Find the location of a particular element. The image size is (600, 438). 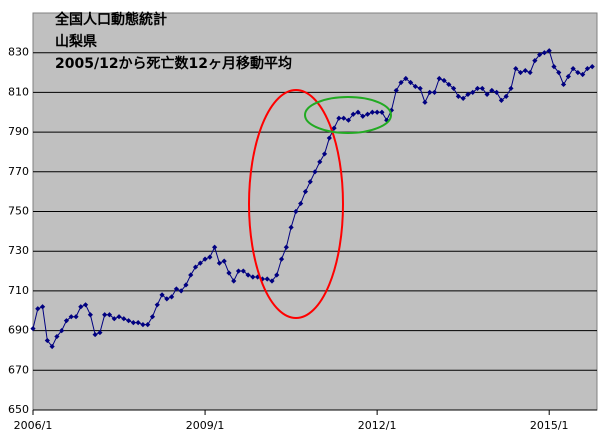

y-tick-label: 750 is located at coordinates (18, 211).